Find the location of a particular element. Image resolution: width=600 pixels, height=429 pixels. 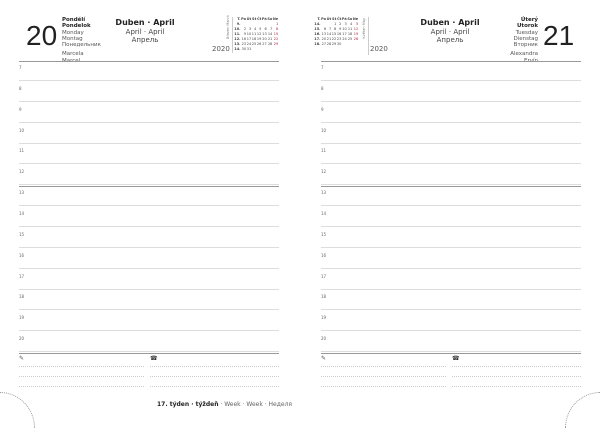

calendar-cell: 1 is located at coordinates (277, 24).